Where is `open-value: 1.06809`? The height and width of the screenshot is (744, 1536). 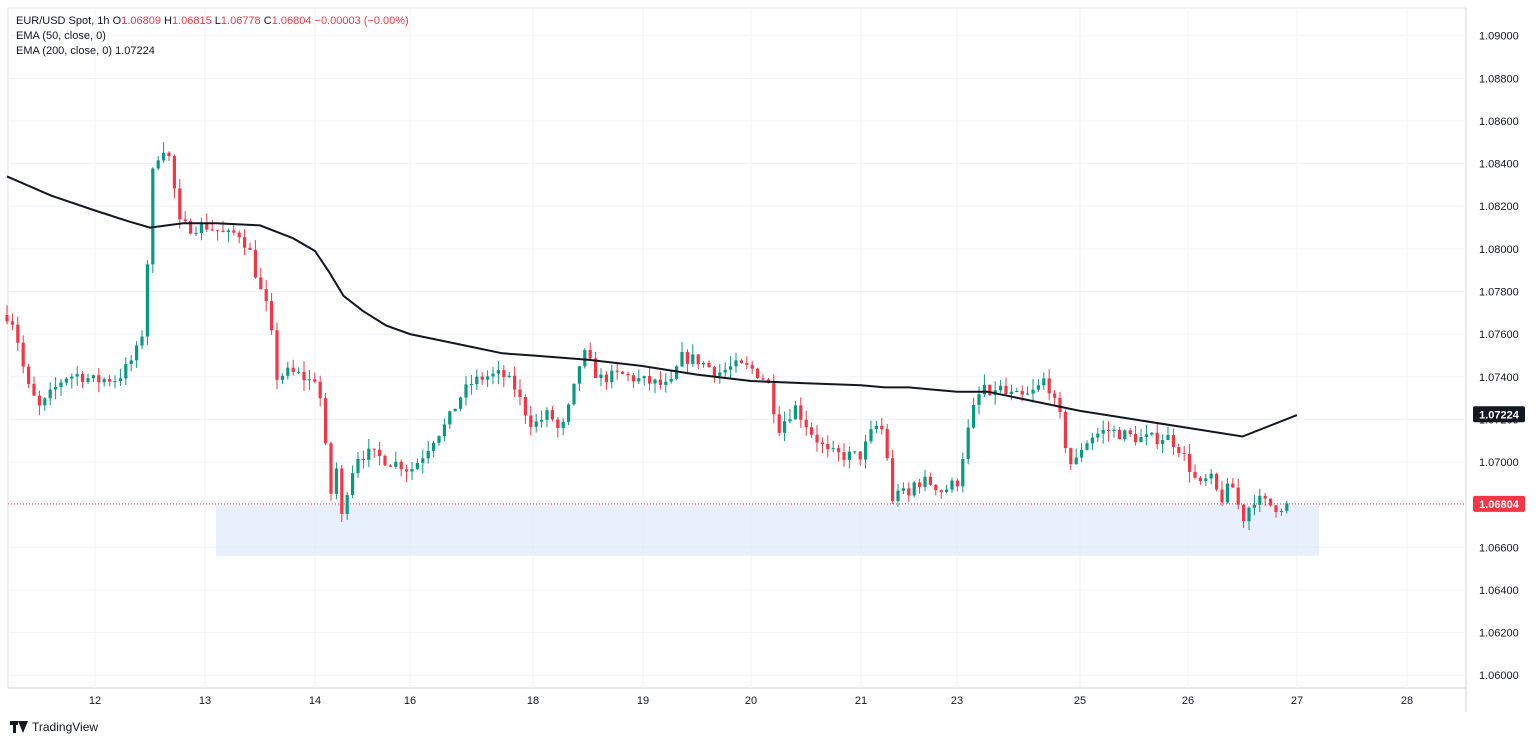
open-value: 1.06809 is located at coordinates (141, 21).